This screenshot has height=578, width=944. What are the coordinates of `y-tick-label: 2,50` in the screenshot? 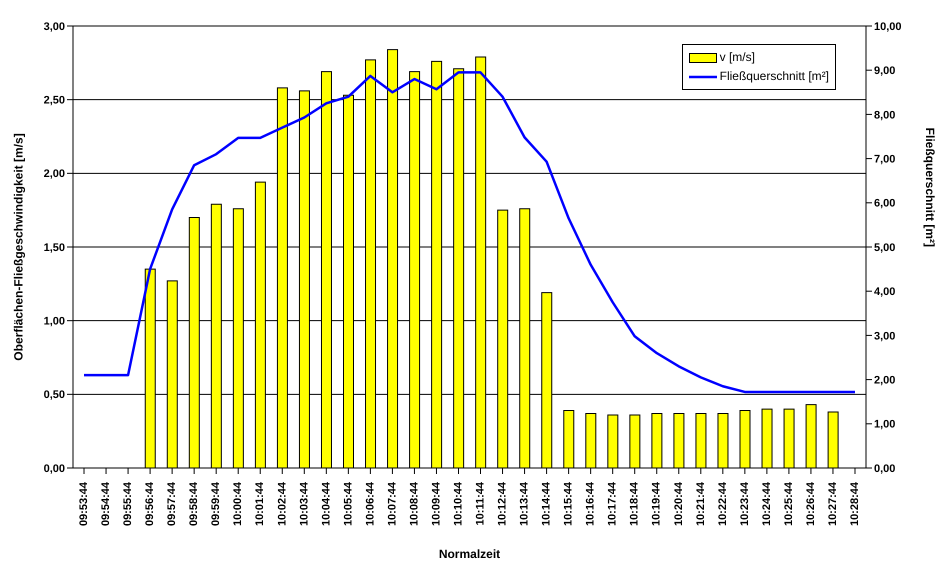 It's located at (54, 100).